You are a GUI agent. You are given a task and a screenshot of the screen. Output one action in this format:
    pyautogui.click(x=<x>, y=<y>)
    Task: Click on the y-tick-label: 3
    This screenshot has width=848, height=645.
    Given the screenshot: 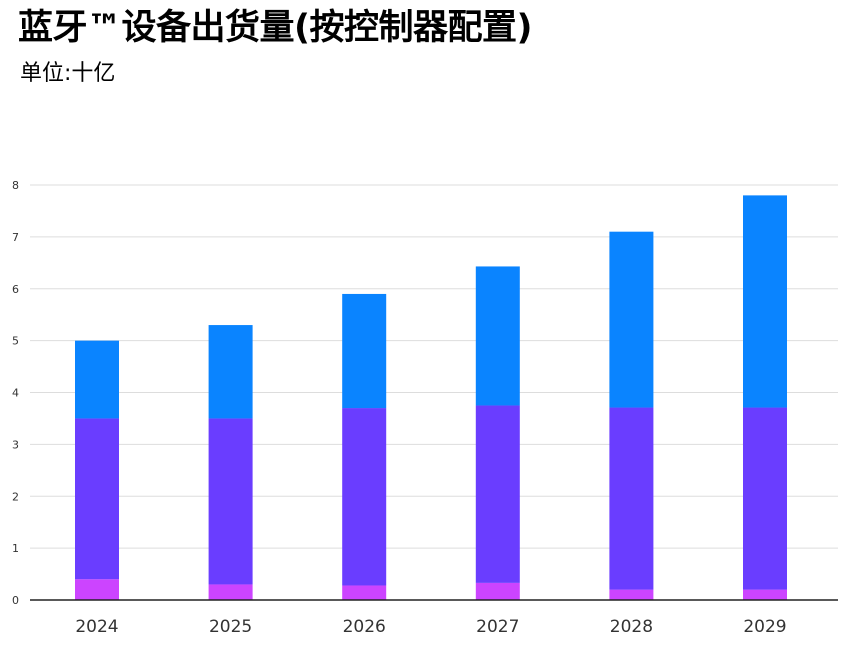 What is the action you would take?
    pyautogui.click(x=15, y=444)
    